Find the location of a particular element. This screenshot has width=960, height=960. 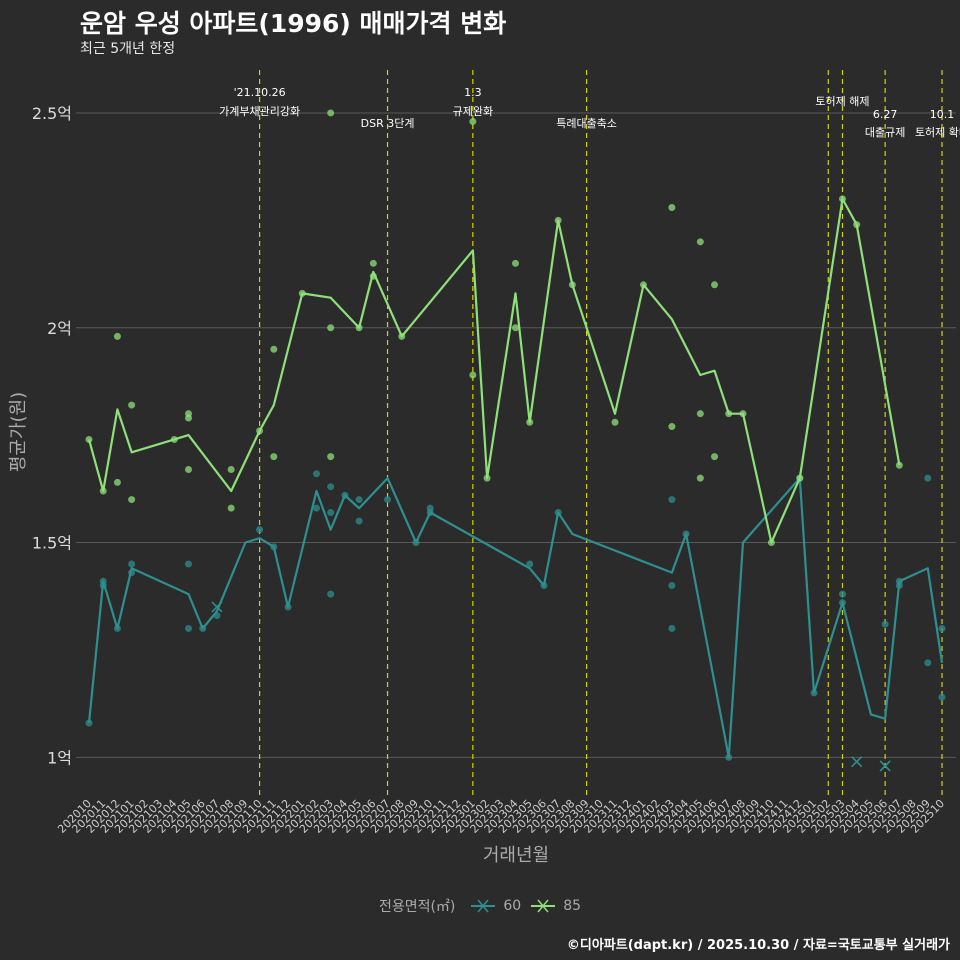

event-label: 특례대출축소 is located at coordinates (586, 123).